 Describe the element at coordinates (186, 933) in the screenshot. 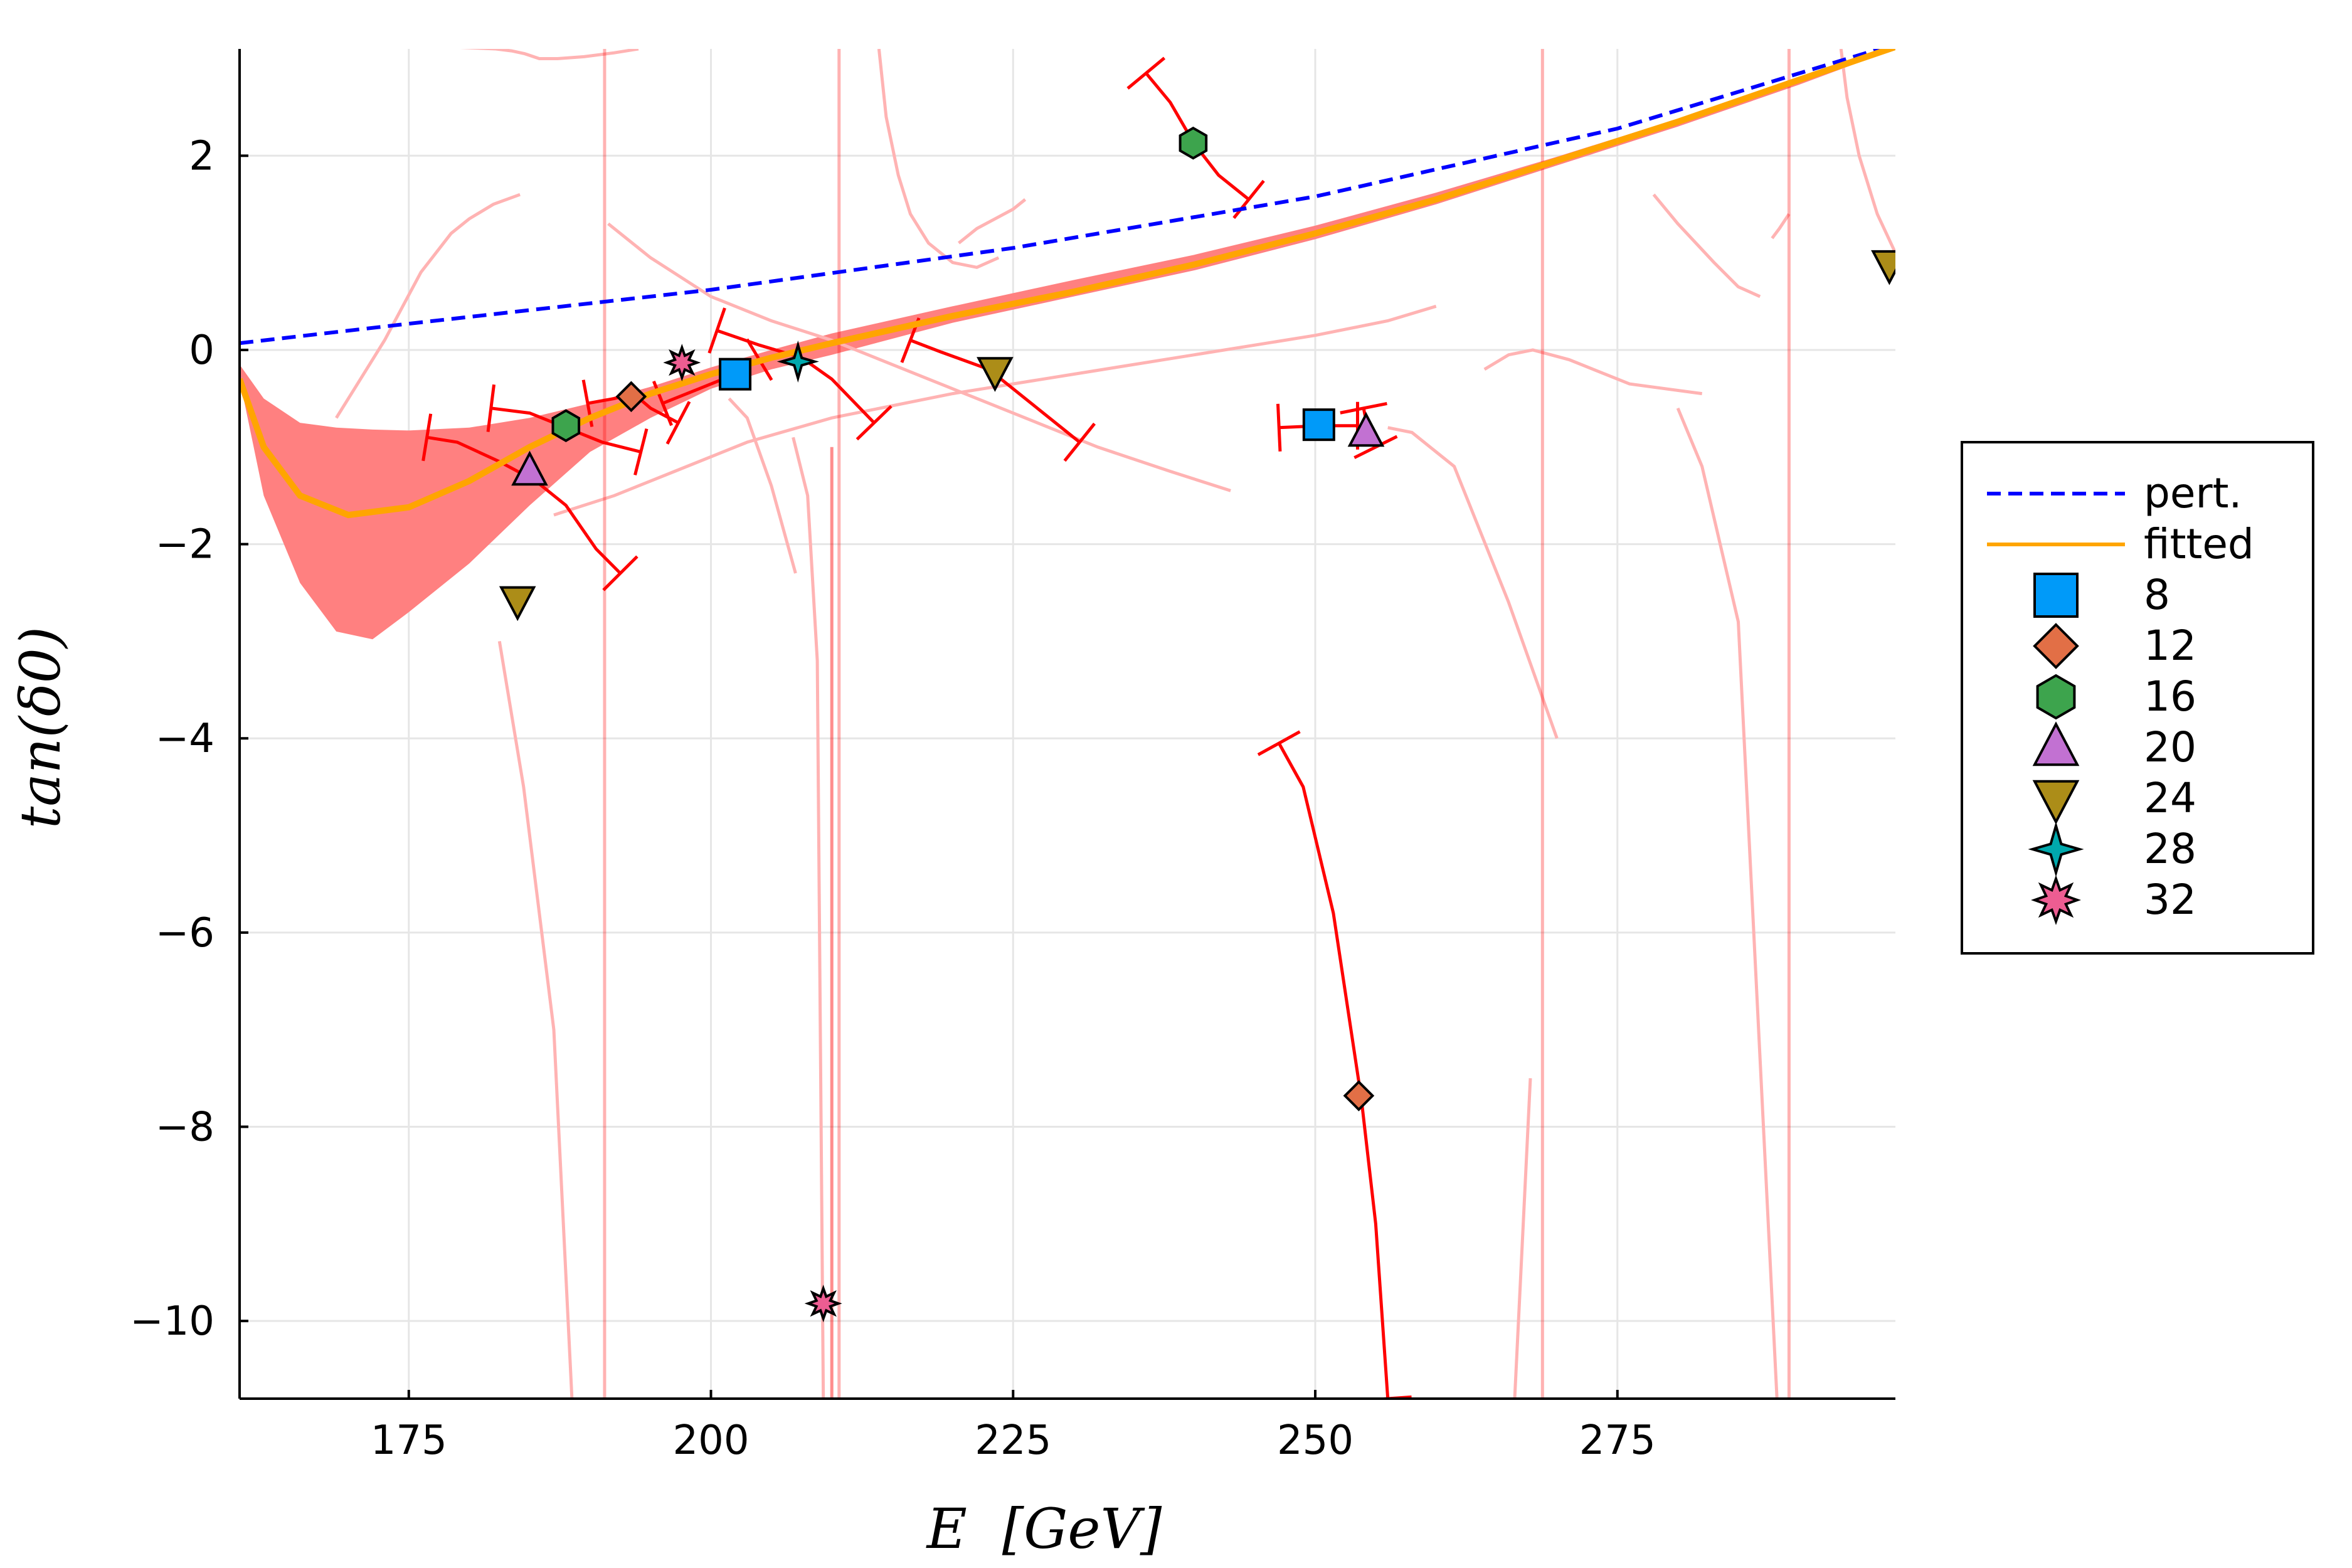

I see `y-tick-label: −6` at that location.